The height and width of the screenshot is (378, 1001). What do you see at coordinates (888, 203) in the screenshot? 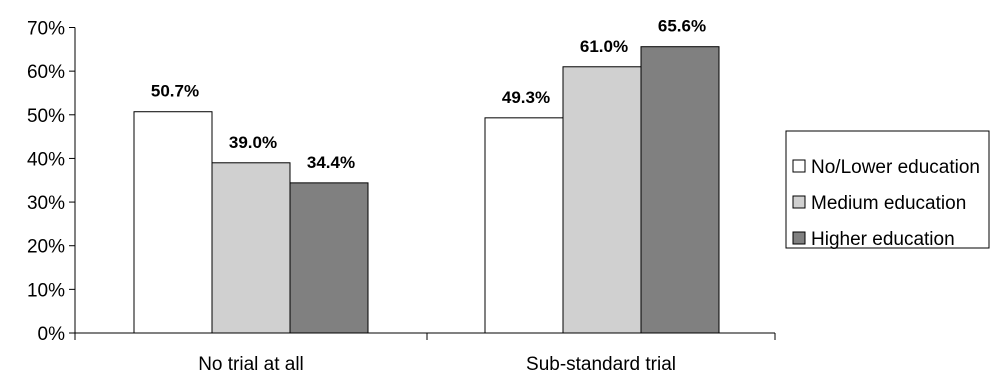
I see `legend-label: Medium education` at bounding box center [888, 203].